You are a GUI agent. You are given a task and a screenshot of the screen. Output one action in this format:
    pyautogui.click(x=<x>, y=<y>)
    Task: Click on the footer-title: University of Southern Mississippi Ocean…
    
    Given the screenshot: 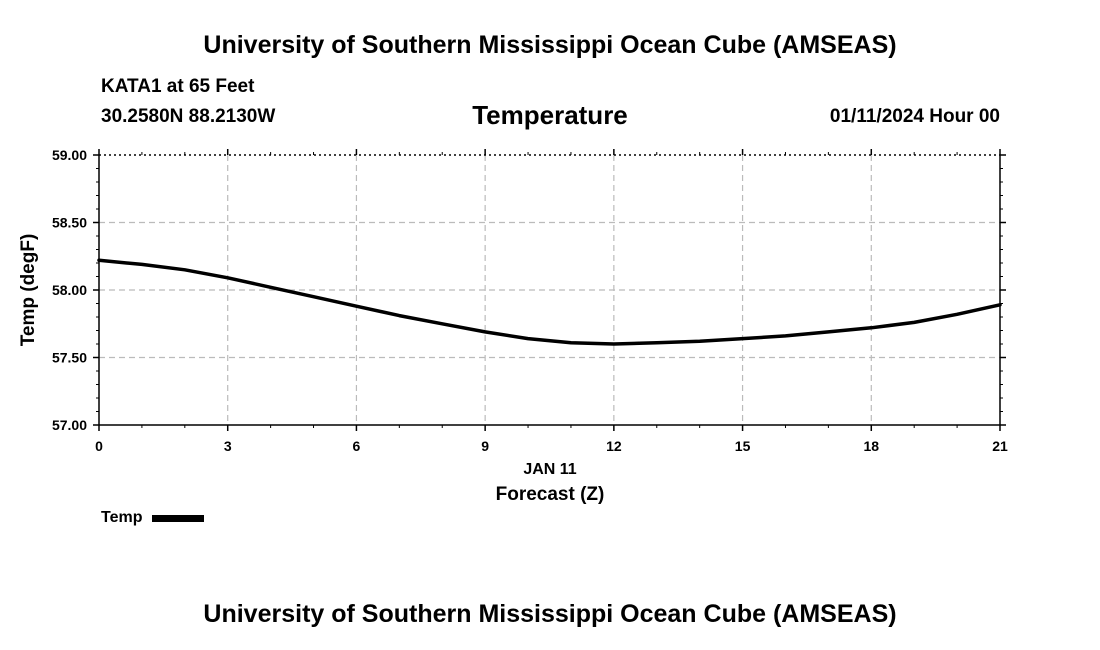 What is the action you would take?
    pyautogui.click(x=550, y=614)
    